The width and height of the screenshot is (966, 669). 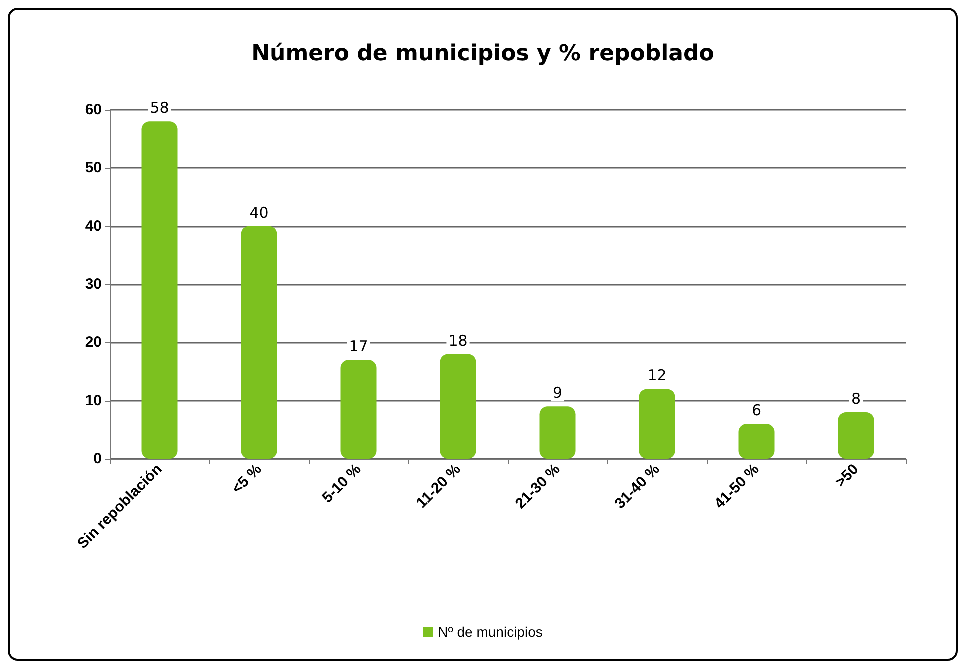 I want to click on y-tick-label: 50, so click(x=93, y=168).